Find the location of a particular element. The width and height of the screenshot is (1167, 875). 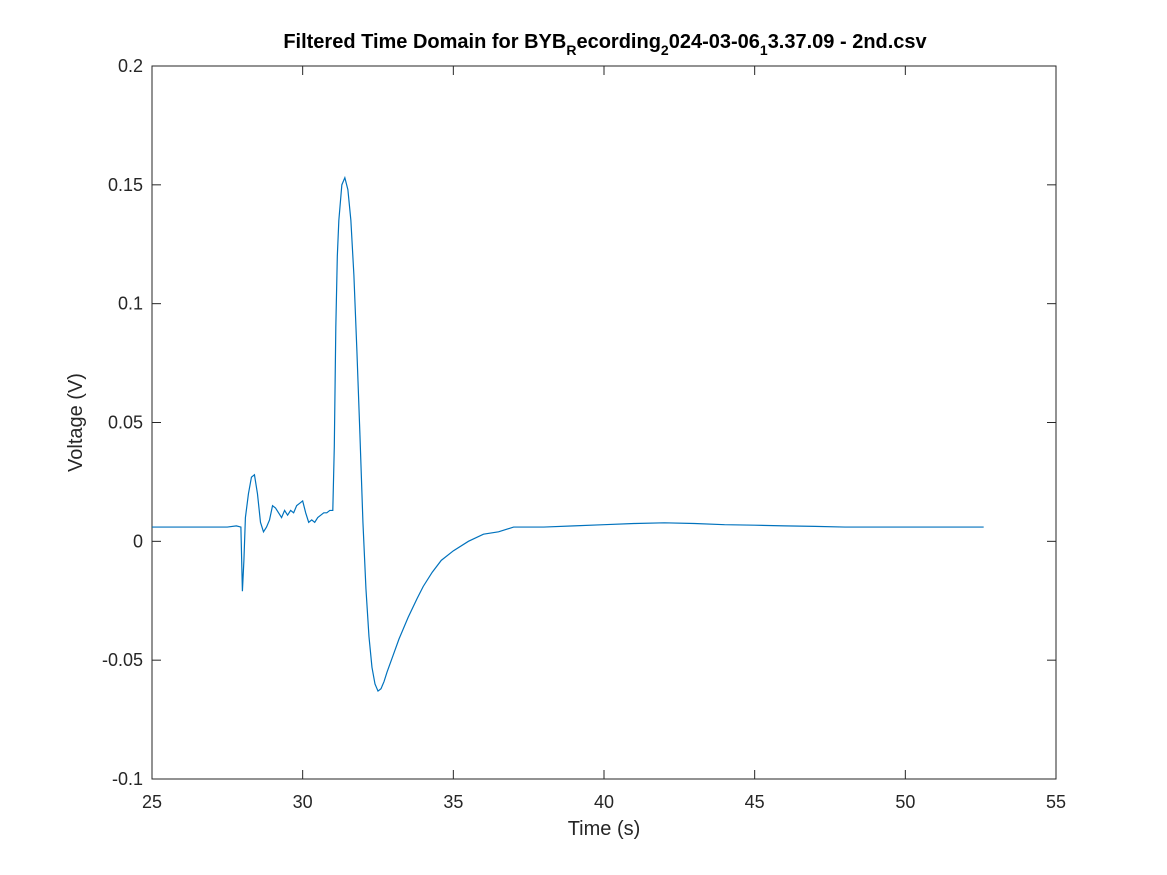

title-subscript: 1 is located at coordinates (764, 50).